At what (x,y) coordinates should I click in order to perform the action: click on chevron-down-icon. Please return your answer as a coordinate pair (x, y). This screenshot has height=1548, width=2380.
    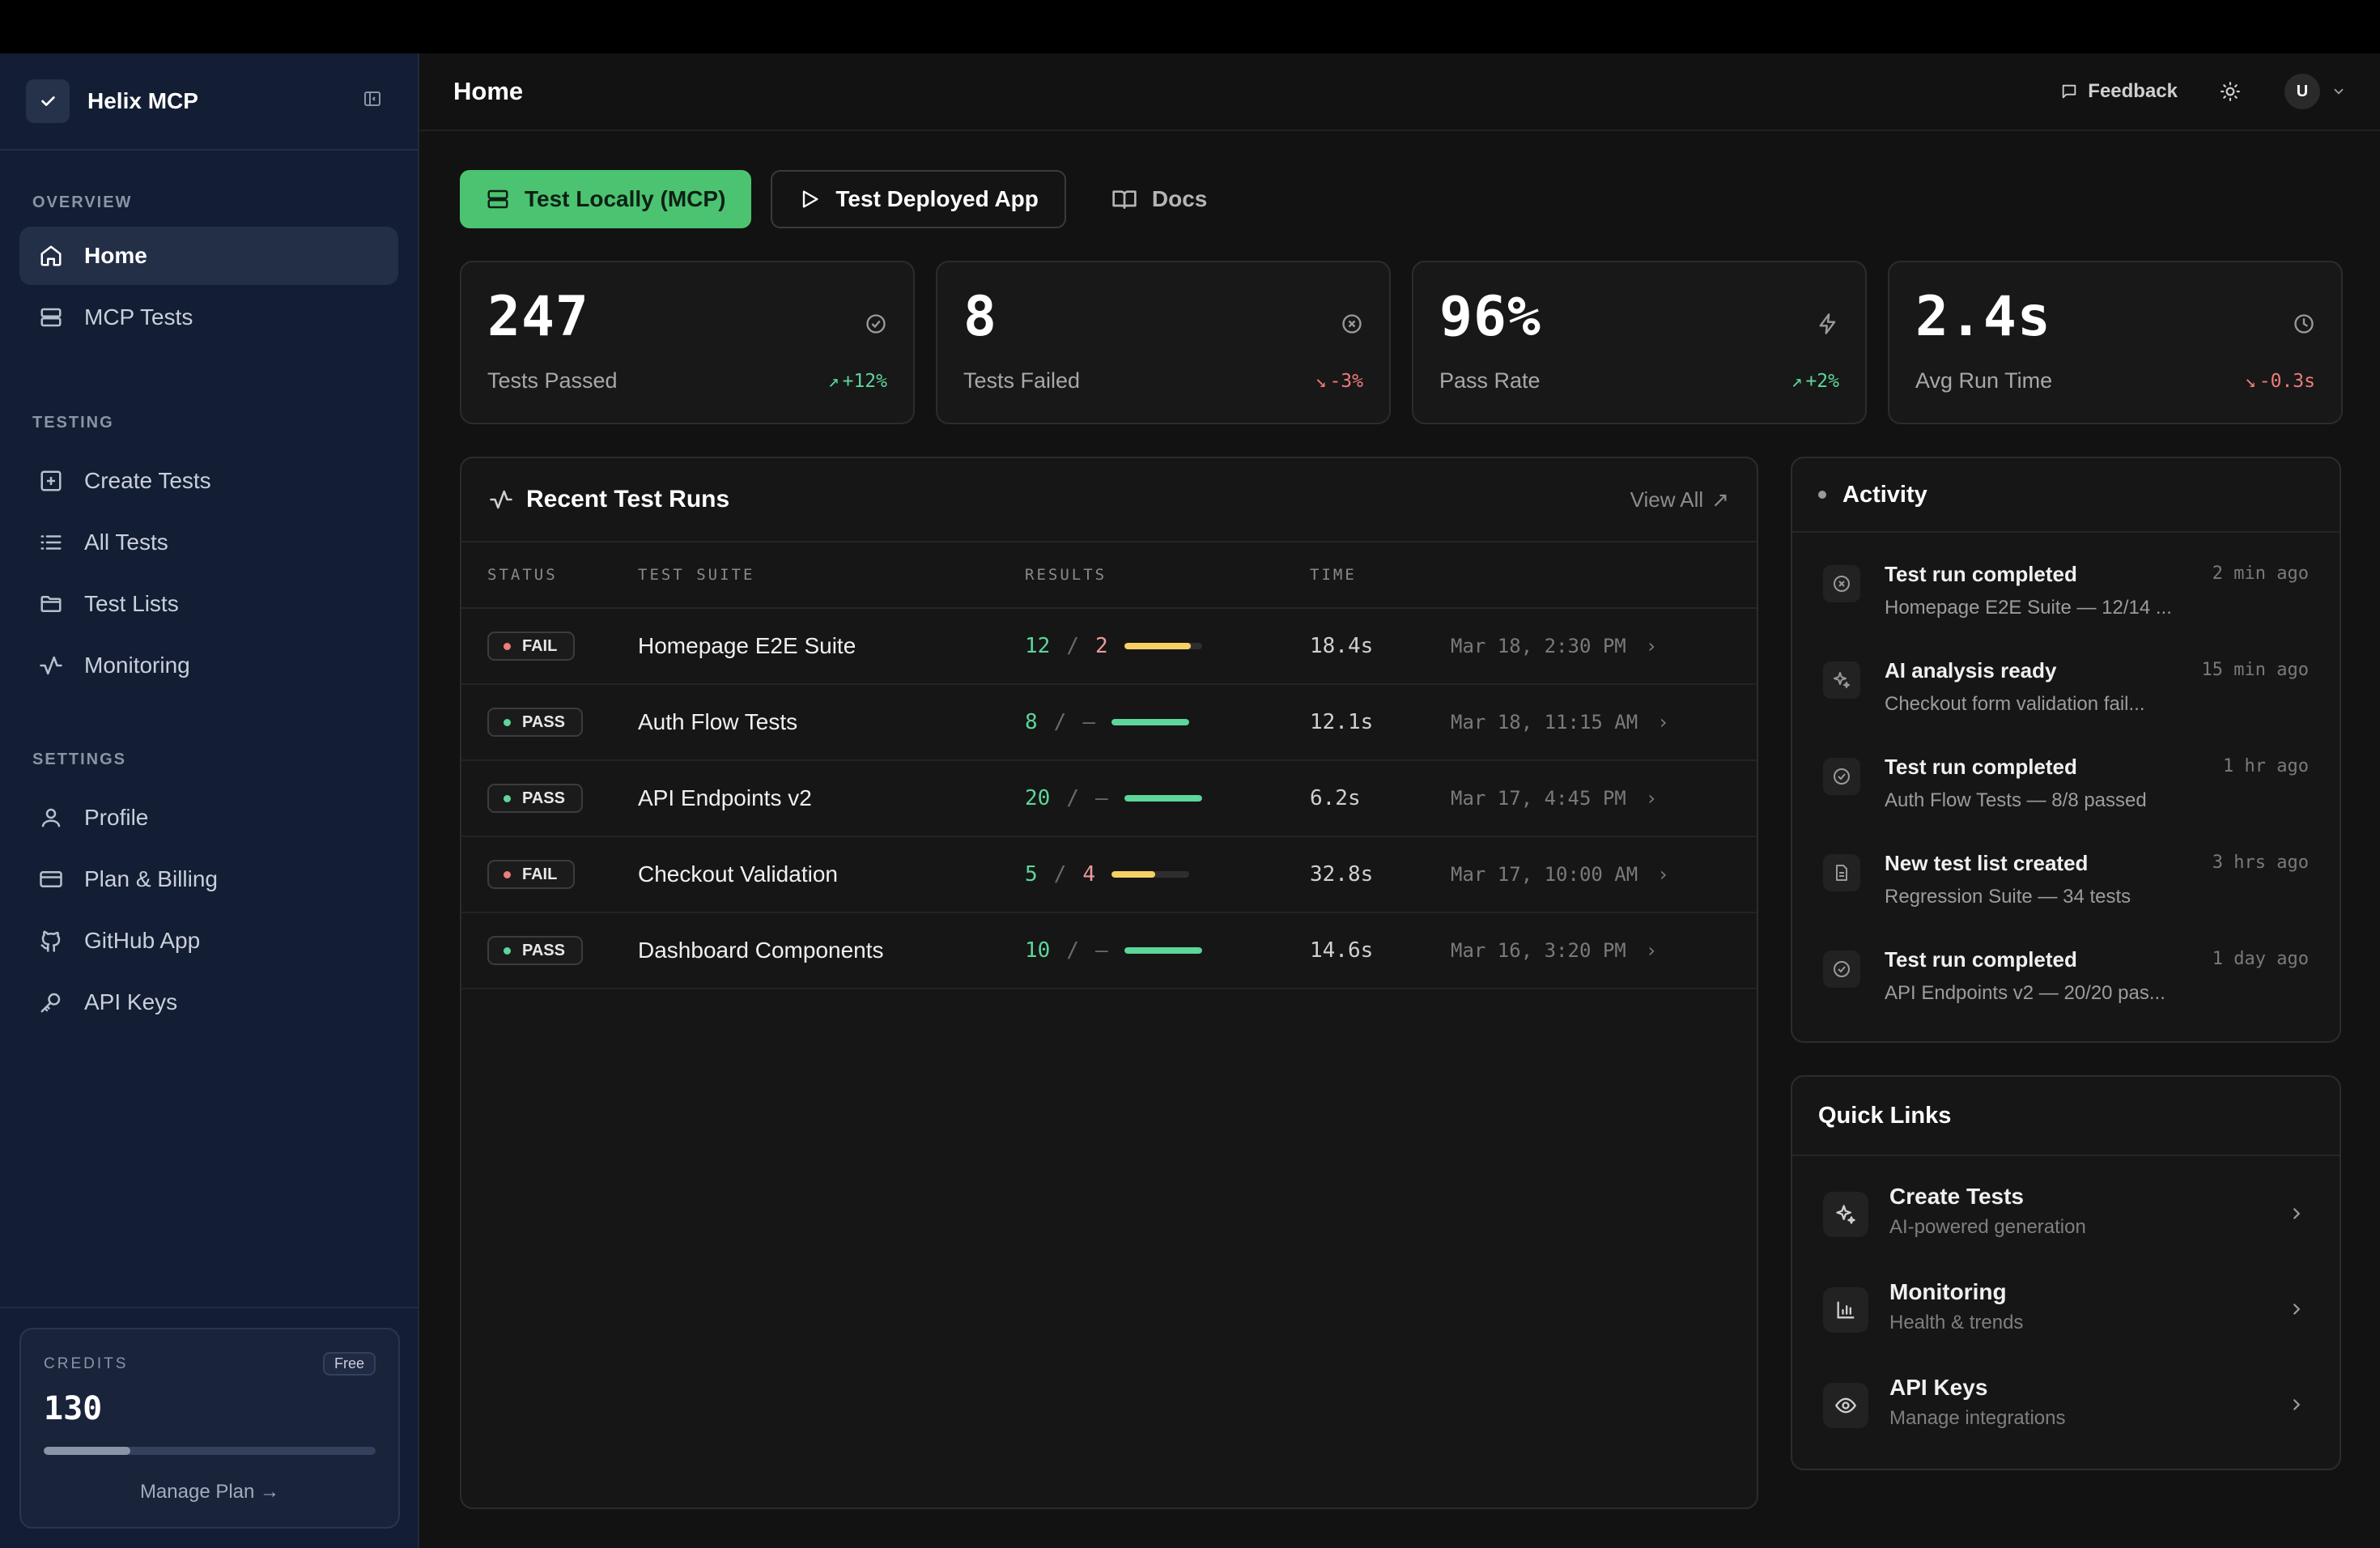
    Looking at the image, I should click on (2338, 92).